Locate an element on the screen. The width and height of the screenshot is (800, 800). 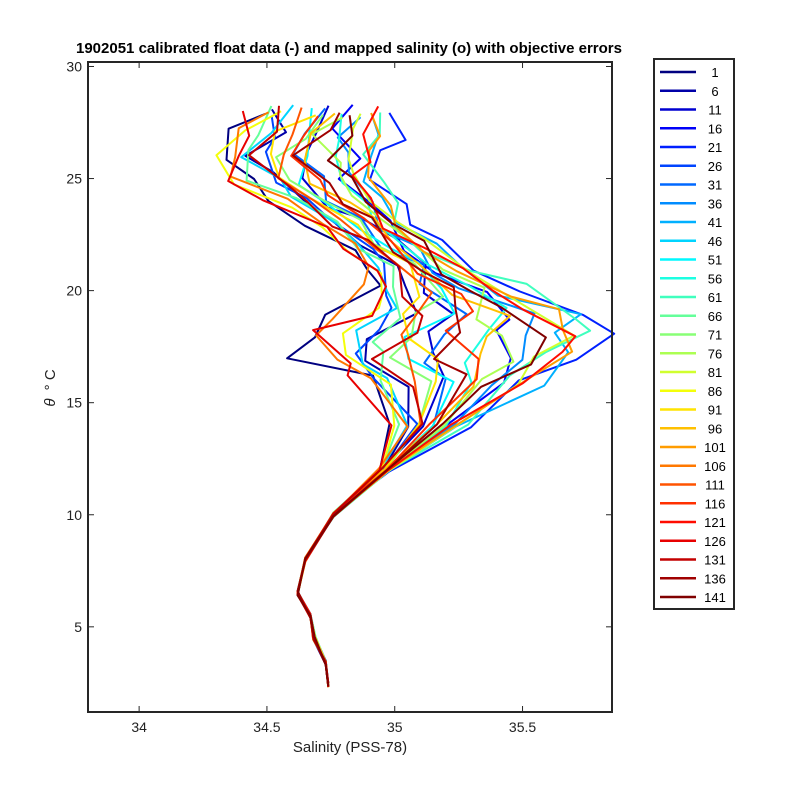
legend-label: 11 is located at coordinates (715, 110).